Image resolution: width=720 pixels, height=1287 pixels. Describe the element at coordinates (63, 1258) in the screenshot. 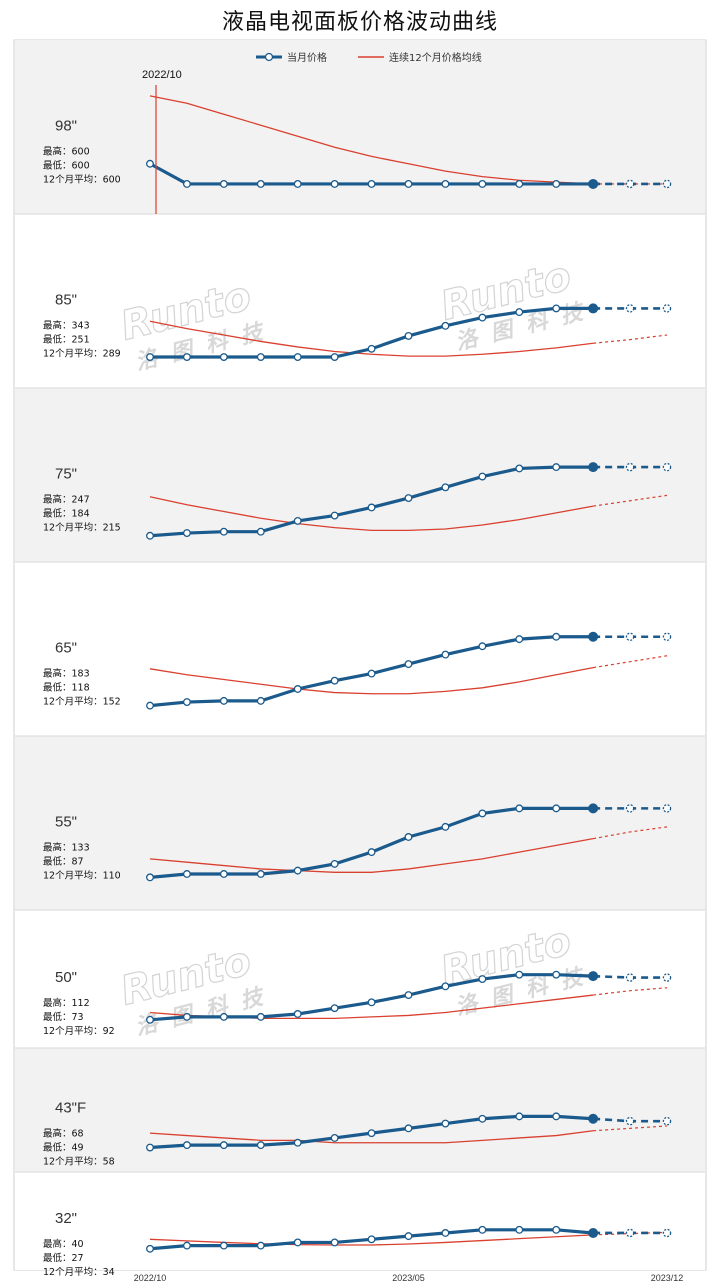

I see `panel-stat: 最低：27` at that location.